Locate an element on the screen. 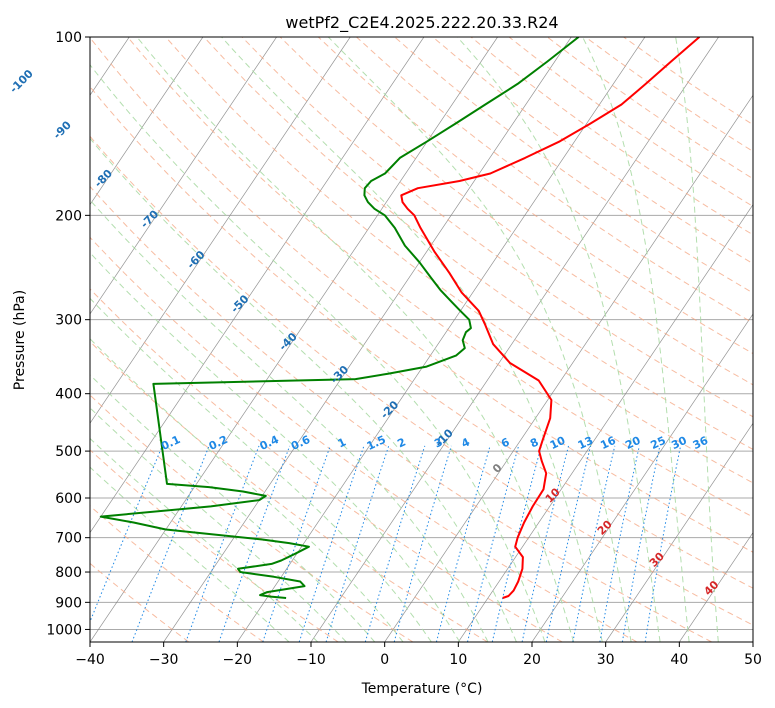 This screenshot has width=775, height=708. moist-adiabat-label: 40 is located at coordinates (711, 588).